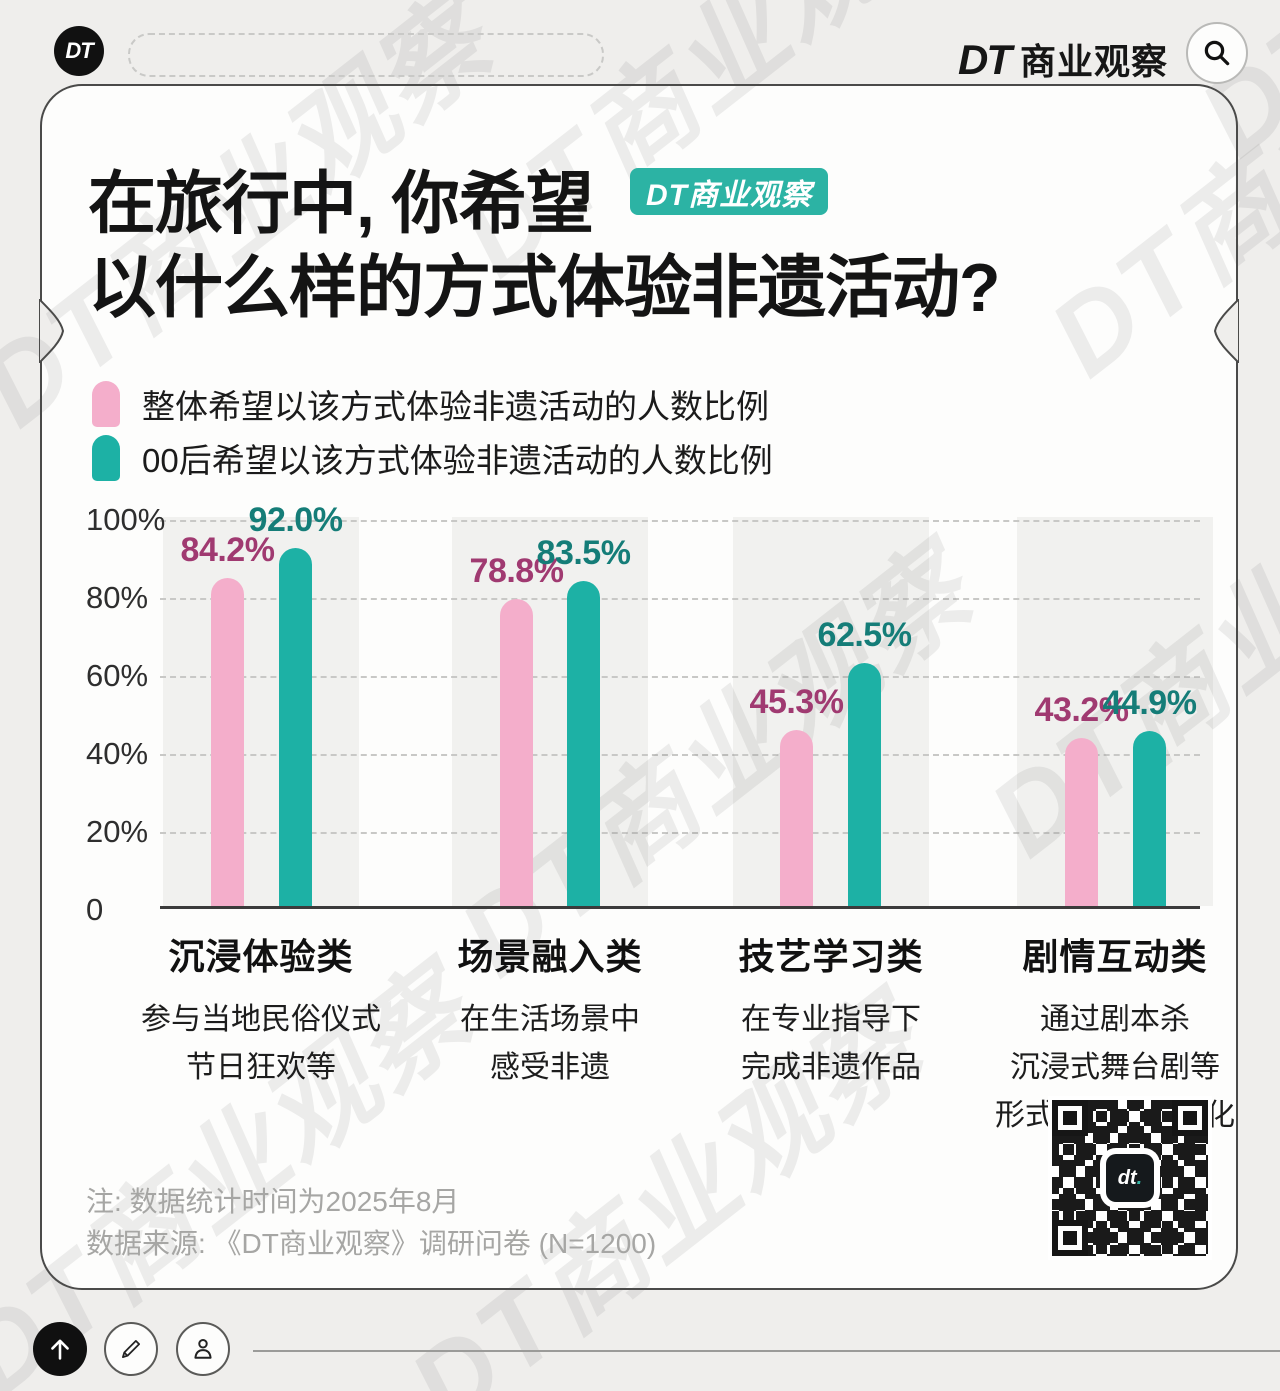 This screenshot has width=1280, height=1391. Describe the element at coordinates (517, 729) in the screenshot. I see `bar-overall-scene: 78.8%` at that location.